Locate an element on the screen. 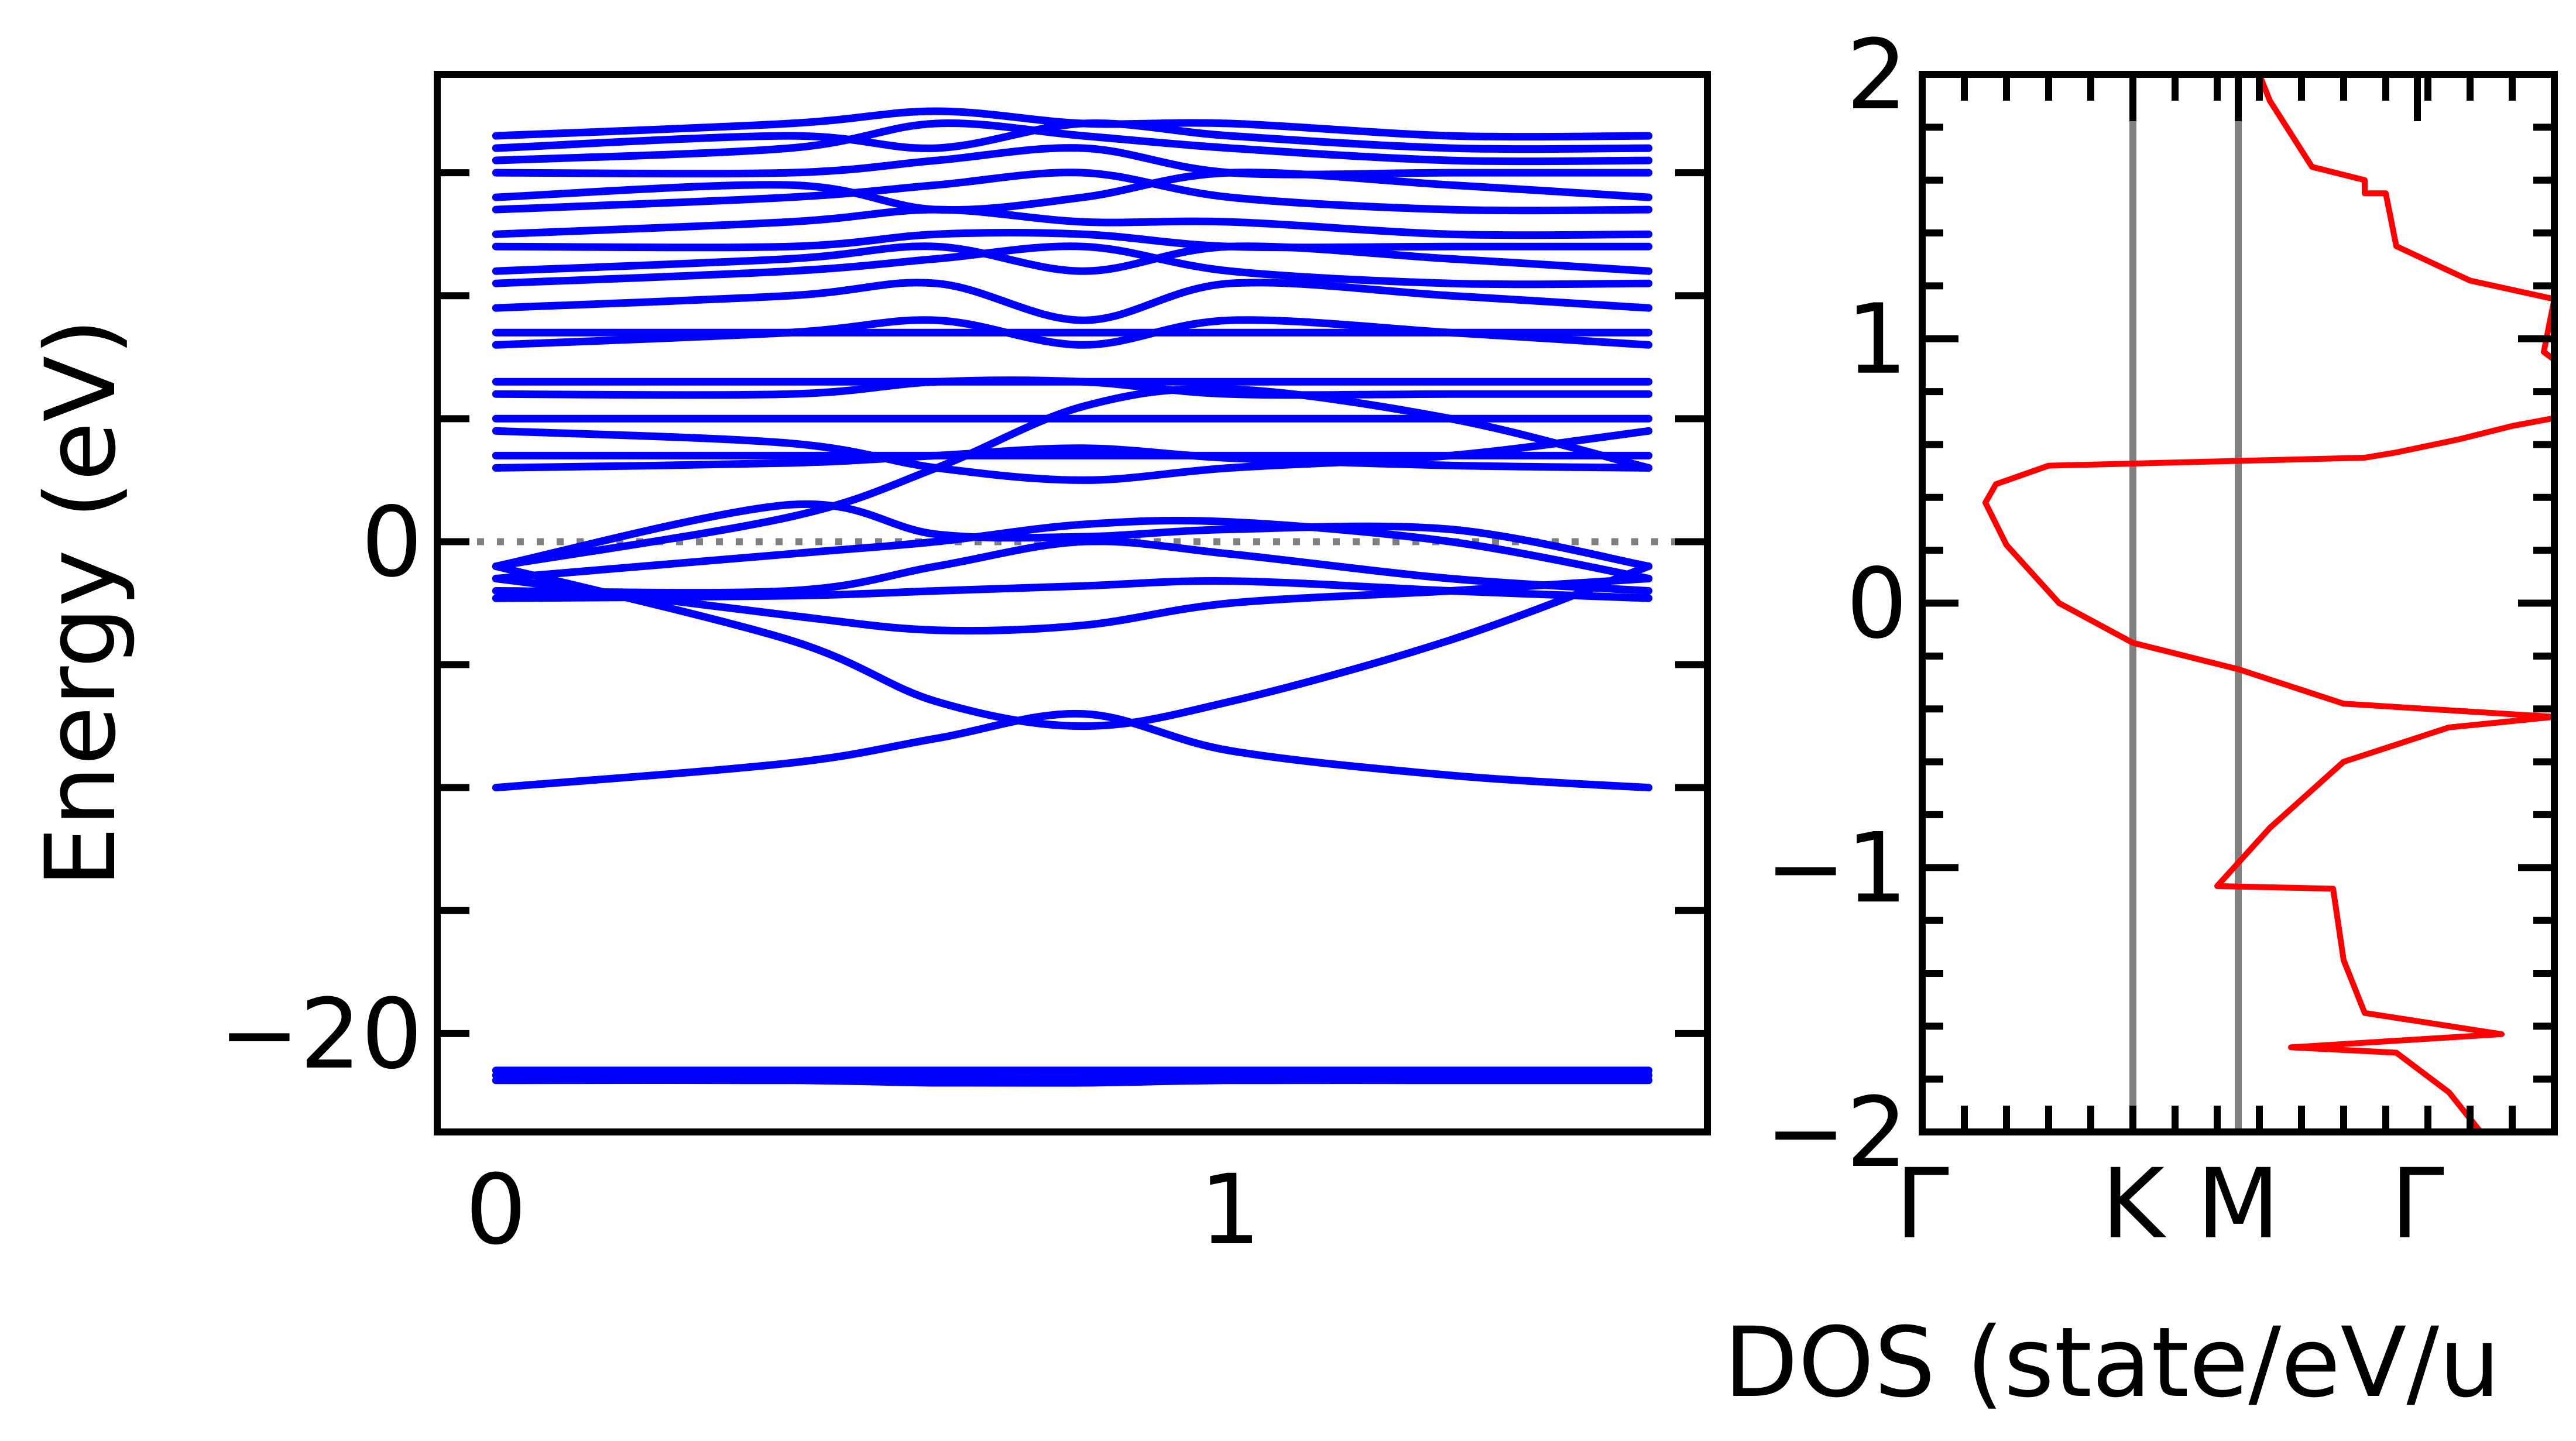 This screenshot has width=2576, height=1441. x-tick-label: 1 is located at coordinates (1230, 1210).